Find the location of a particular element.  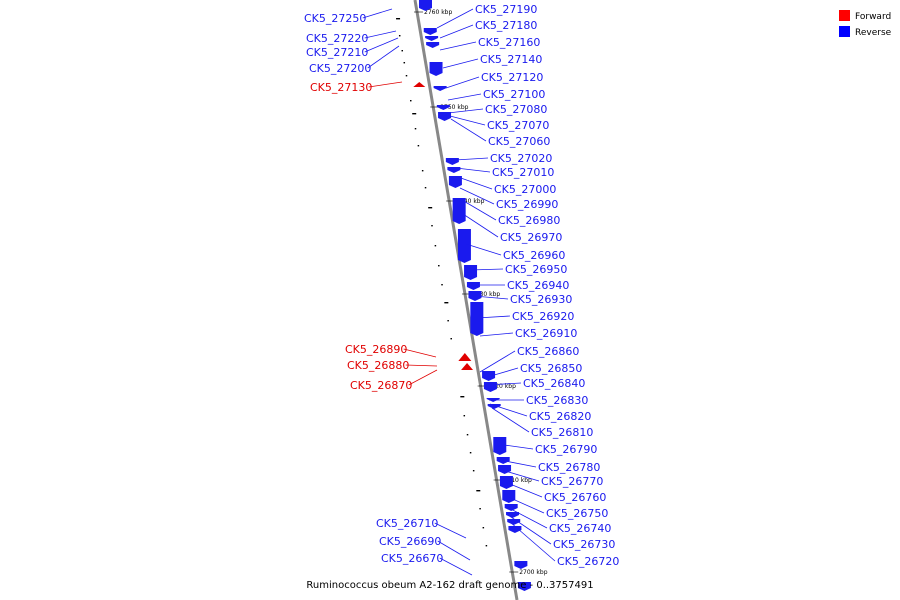

gene-label: CK5_27140 is located at coordinates (511, 59).